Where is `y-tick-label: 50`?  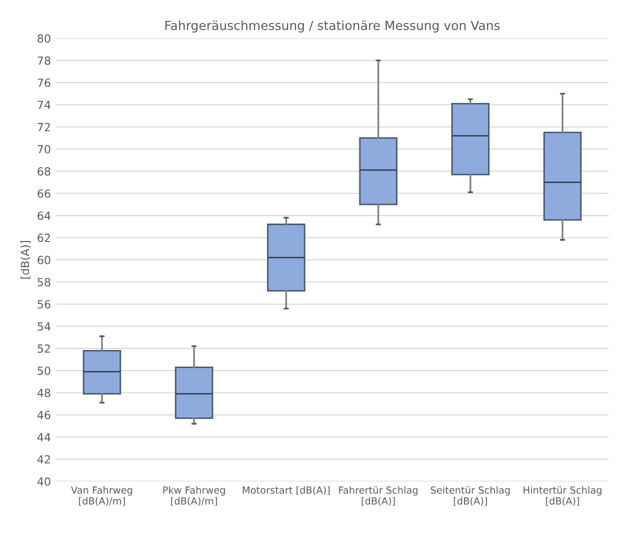 y-tick-label: 50 is located at coordinates (44, 370).